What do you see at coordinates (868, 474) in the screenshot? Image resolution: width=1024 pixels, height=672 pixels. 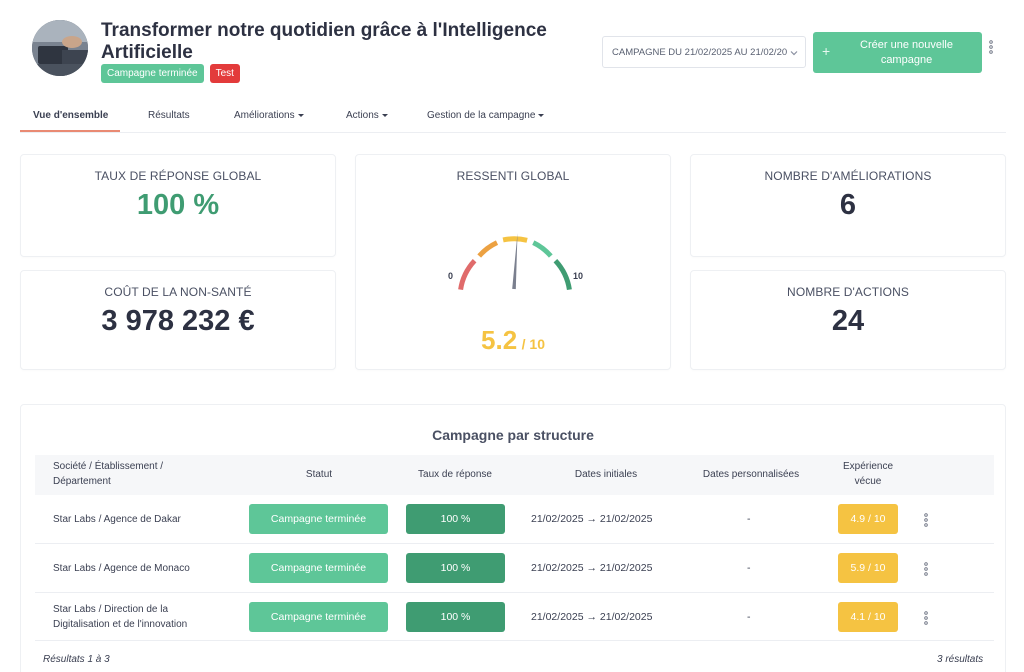 I see `header-experience: Expérience vécue` at bounding box center [868, 474].